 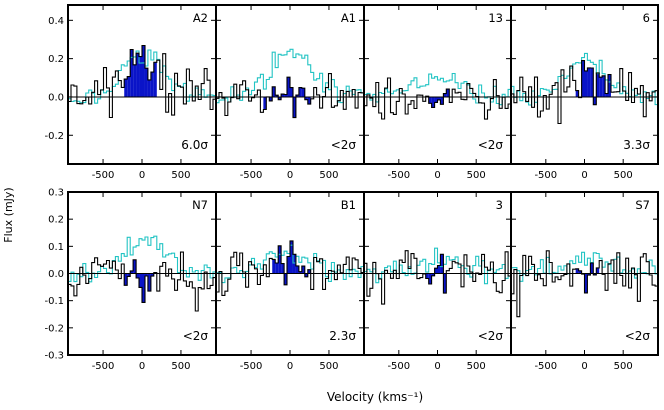 What do you see at coordinates (636, 145) in the screenshot?
I see `panel-significance: 3.3σ` at bounding box center [636, 145].